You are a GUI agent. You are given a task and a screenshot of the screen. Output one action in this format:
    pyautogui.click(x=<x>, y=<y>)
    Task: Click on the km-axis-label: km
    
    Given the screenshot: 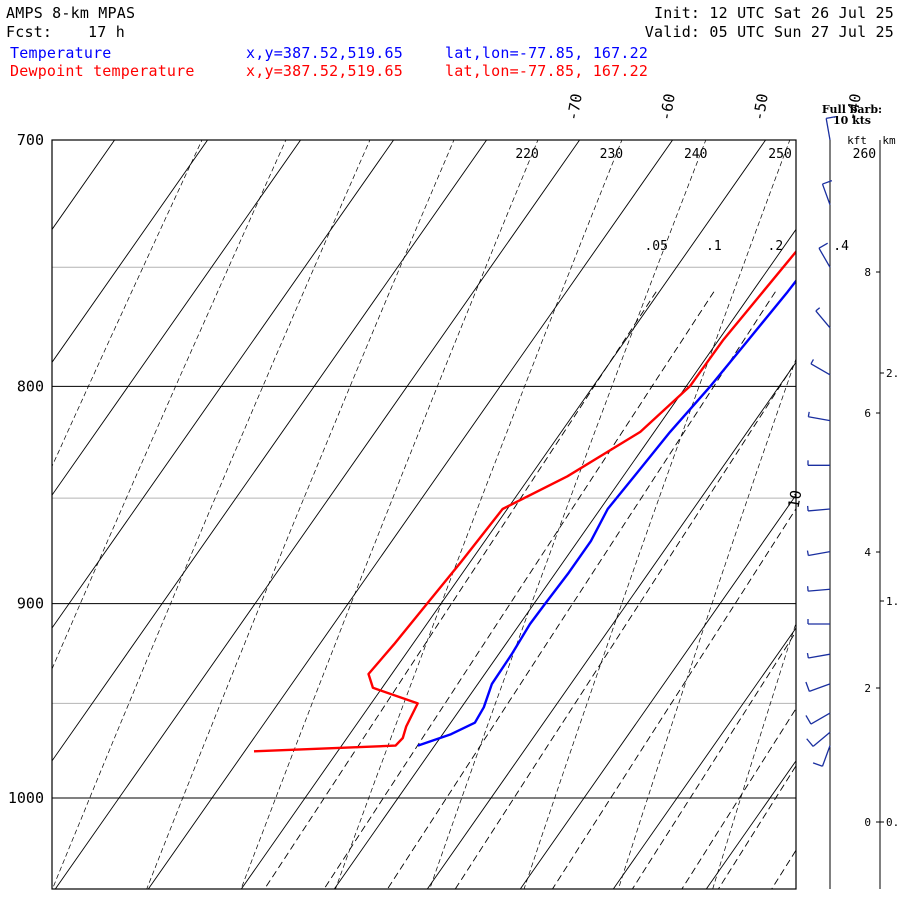 What is the action you would take?
    pyautogui.click(x=889, y=140)
    